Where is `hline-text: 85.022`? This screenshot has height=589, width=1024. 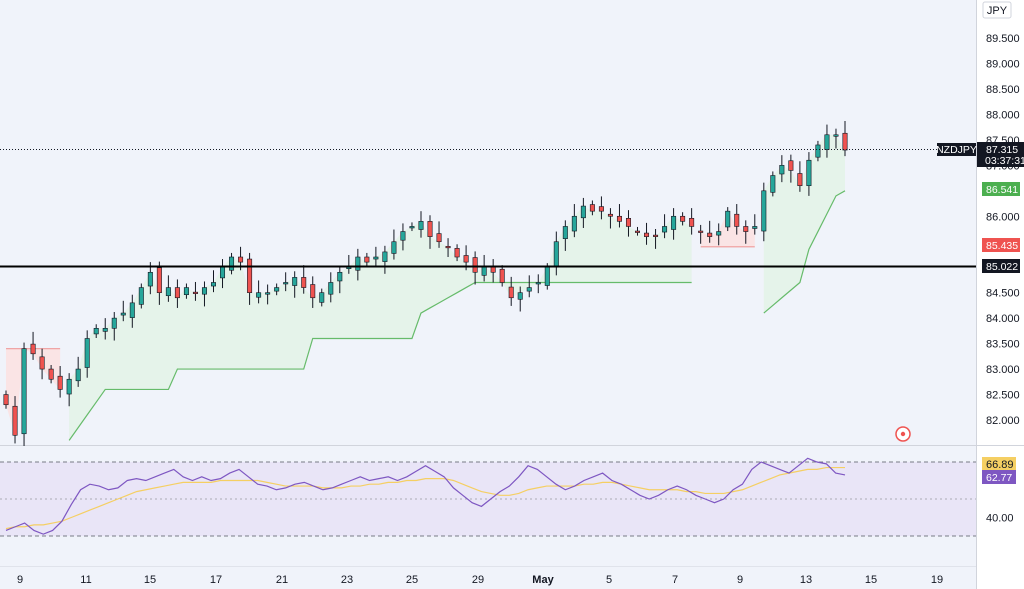
hline-text: 85.022 is located at coordinates (1002, 267).